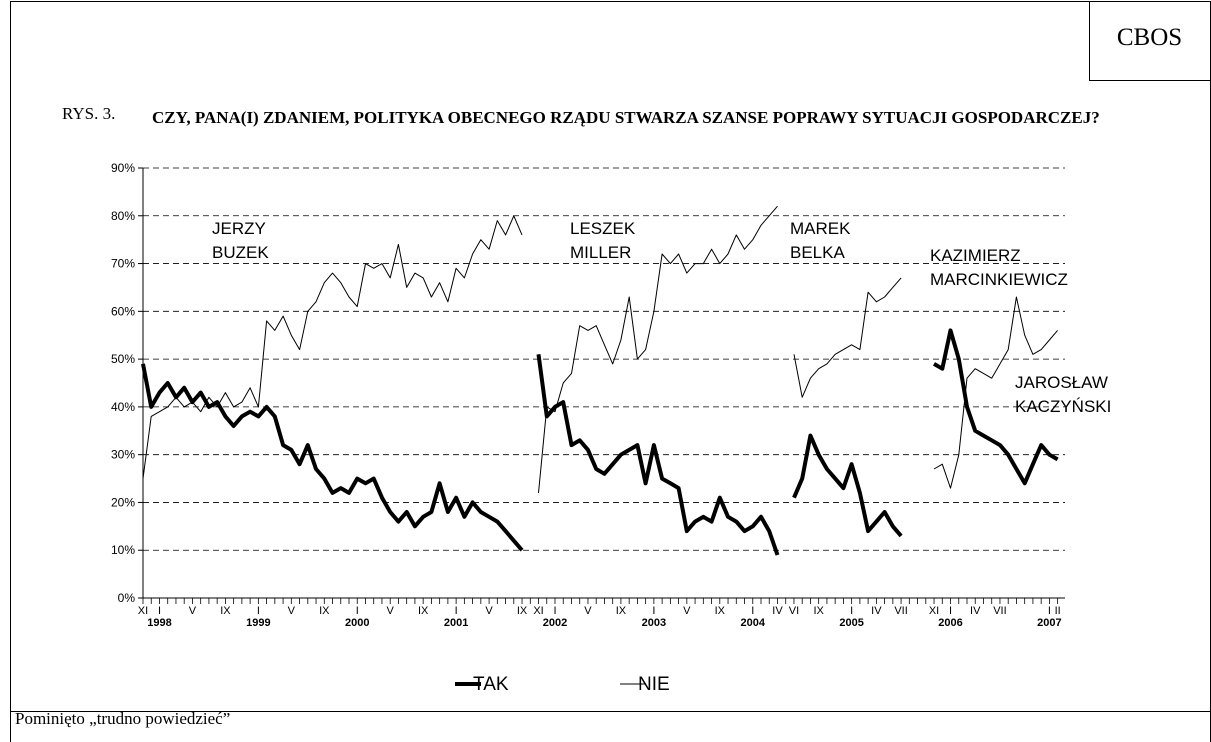 This screenshot has width=1211, height=742. Describe the element at coordinates (610, 711) in the screenshot. I see `footer-separator` at that location.